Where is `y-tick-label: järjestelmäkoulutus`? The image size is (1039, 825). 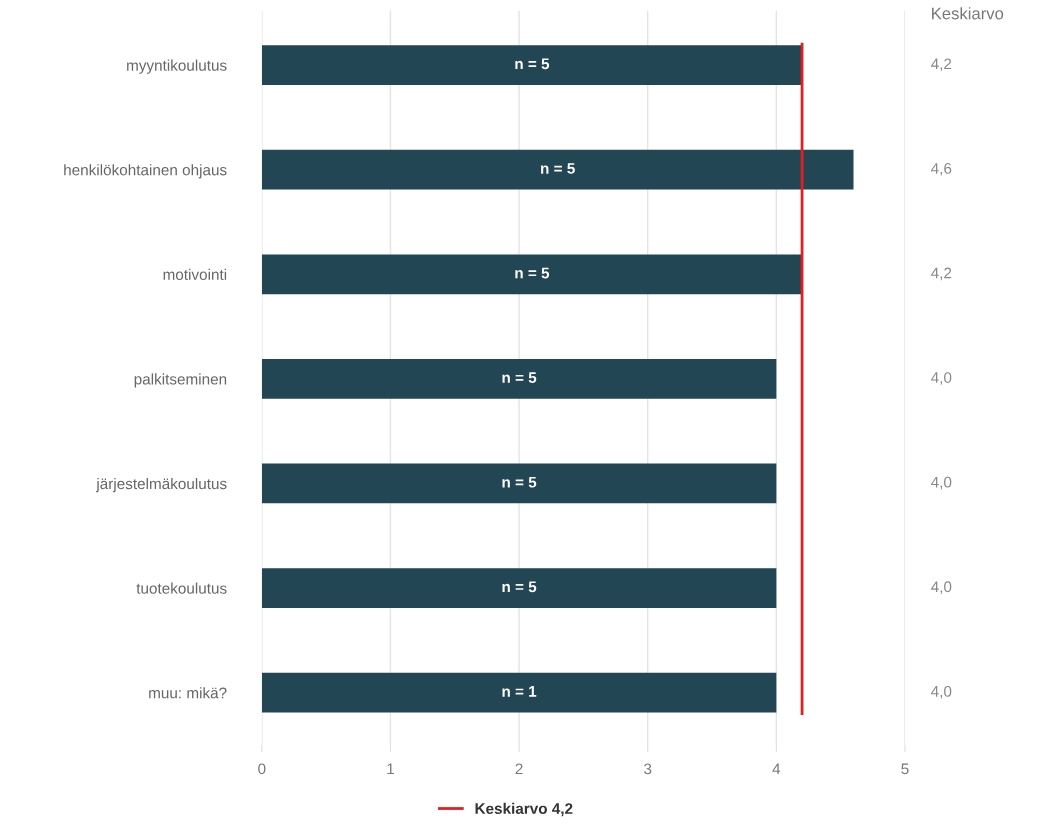 y-tick-label: järjestelmäkoulutus is located at coordinates (161, 485).